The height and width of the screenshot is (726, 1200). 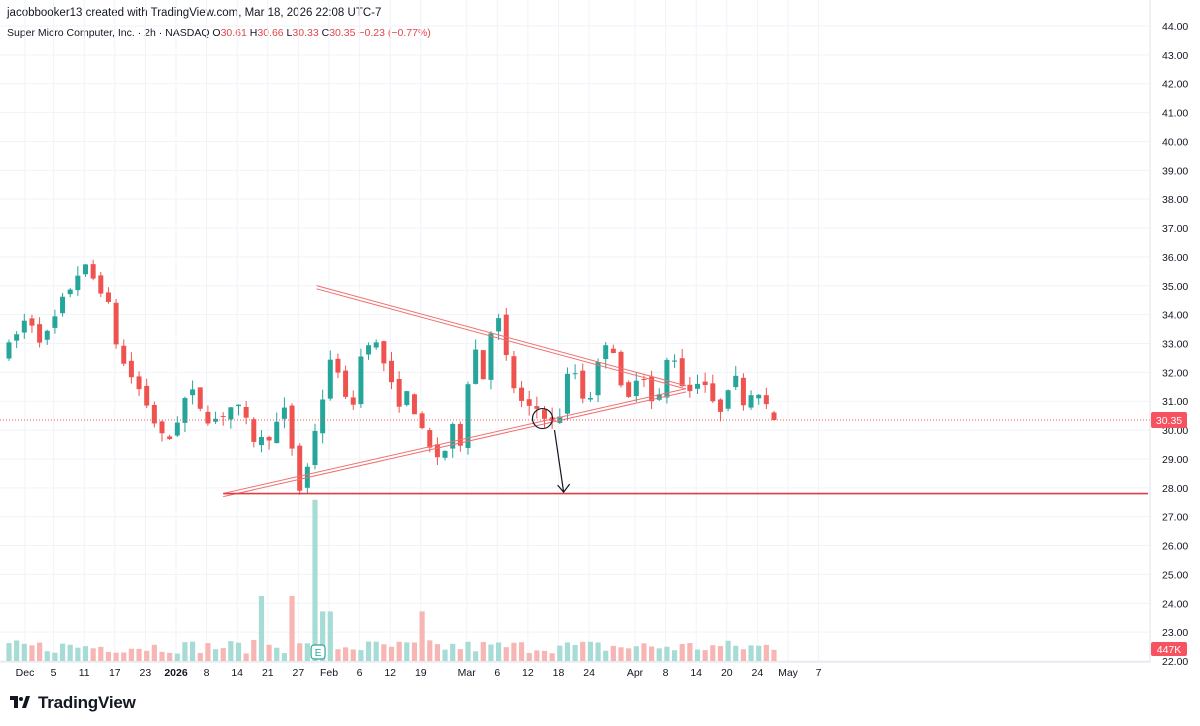 What do you see at coordinates (1175, 547) in the screenshot?
I see `price-tick-label: 26.00` at bounding box center [1175, 547].